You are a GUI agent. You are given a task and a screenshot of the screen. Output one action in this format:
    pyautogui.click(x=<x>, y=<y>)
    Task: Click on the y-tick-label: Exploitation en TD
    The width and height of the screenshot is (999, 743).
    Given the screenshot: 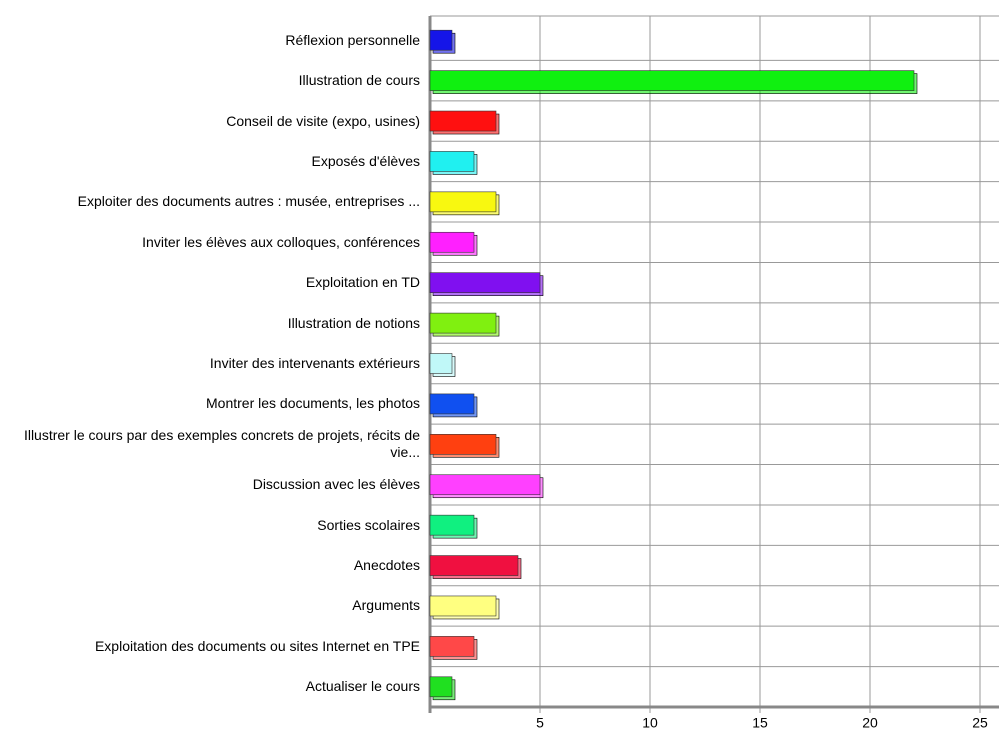 What is the action you would take?
    pyautogui.click(x=362, y=282)
    